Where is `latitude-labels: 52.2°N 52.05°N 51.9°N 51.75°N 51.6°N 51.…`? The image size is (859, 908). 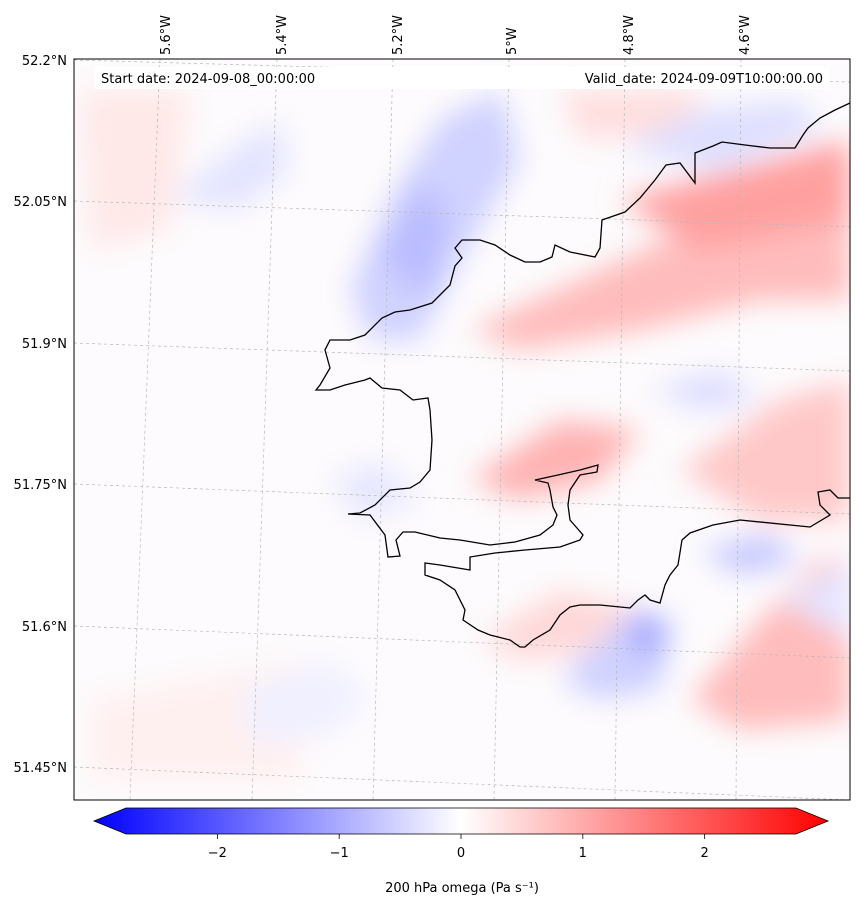 latitude-labels: 52.2°N 52.05°N 51.9°N 51.75°N 51.6°N 51.… is located at coordinates (40, 415).